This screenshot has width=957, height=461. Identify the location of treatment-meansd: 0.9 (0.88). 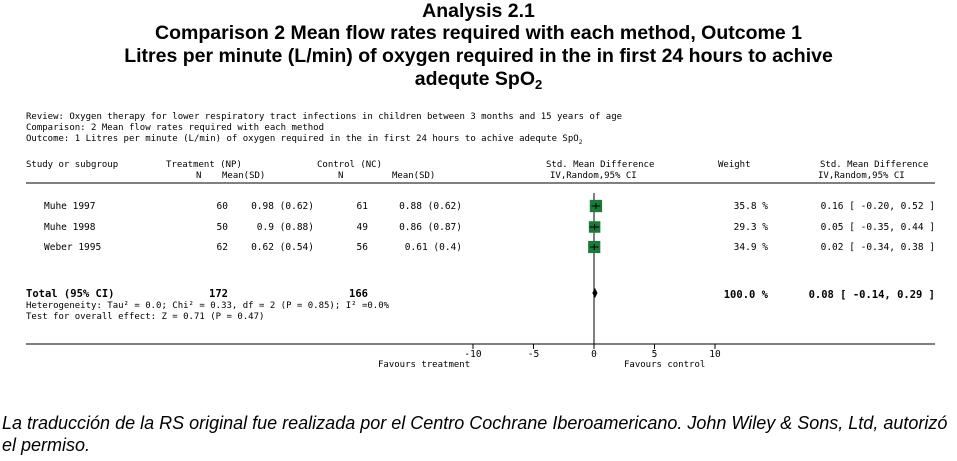
(285, 227).